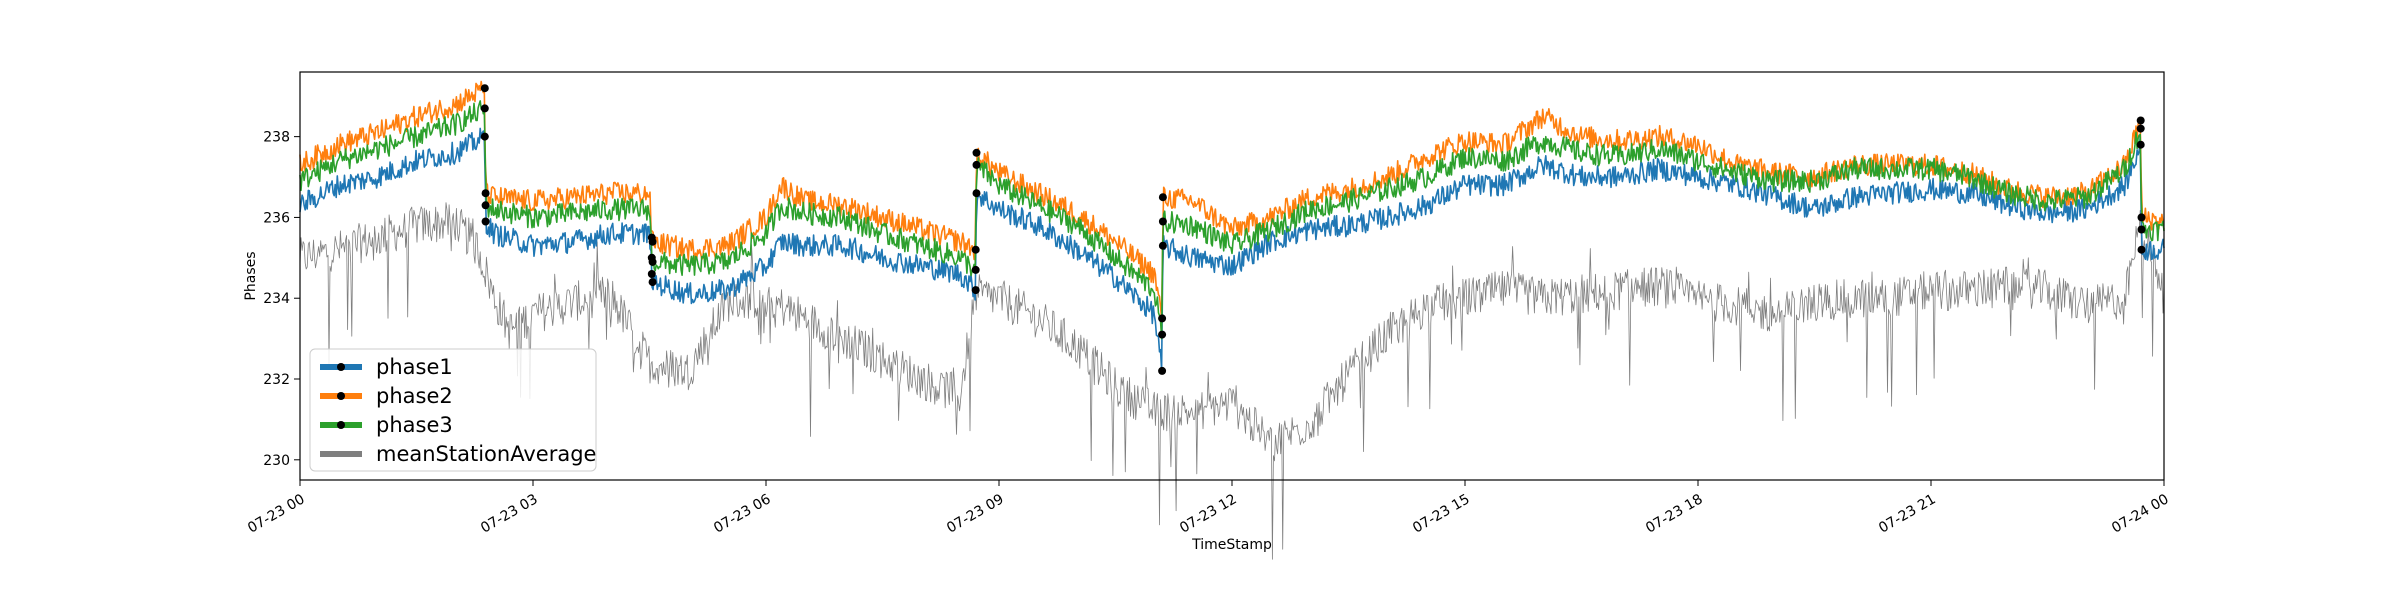 The width and height of the screenshot is (2400, 600). Describe the element at coordinates (1208, 513) in the screenshot. I see `x-tick-label: 07-23 12` at that location.